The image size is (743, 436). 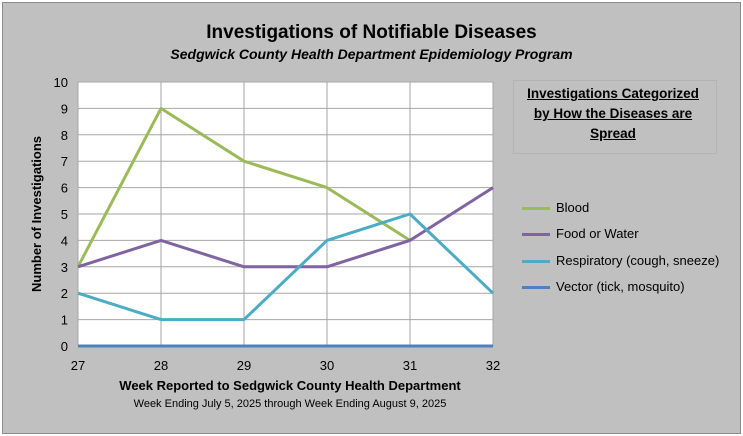 What do you see at coordinates (285, 365) in the screenshot?
I see `x-axis-ticks: 27 28 29 30 31 32` at bounding box center [285, 365].